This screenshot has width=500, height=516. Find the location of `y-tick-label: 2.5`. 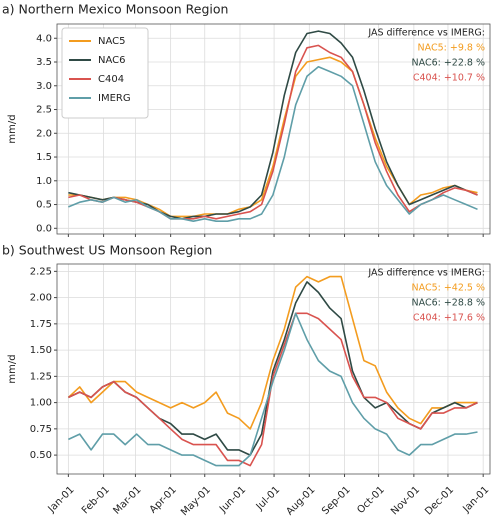

y-tick-label: 2.5 is located at coordinates (44, 110).